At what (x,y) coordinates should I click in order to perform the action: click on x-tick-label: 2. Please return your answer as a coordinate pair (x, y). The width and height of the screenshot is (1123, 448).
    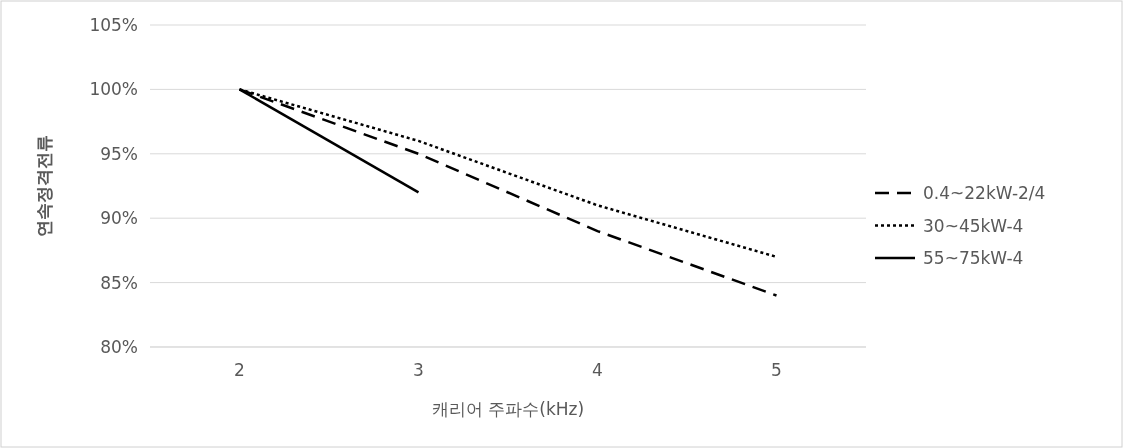
    Looking at the image, I should click on (239, 370).